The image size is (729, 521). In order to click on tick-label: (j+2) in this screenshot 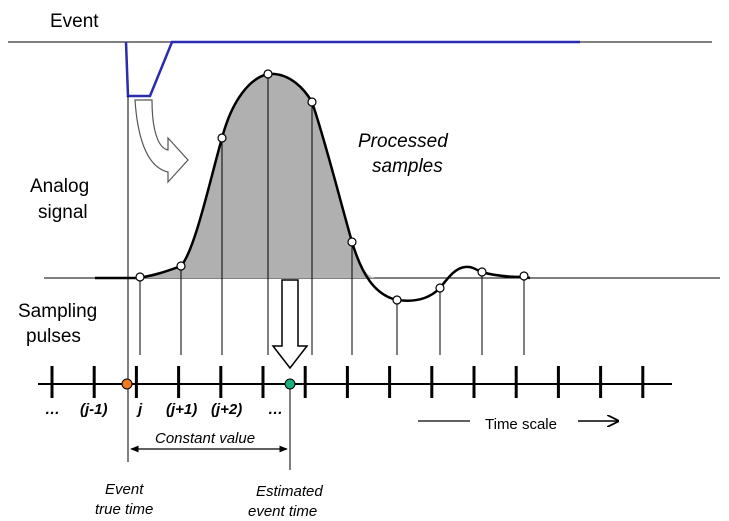, I will do `click(226, 409)`.